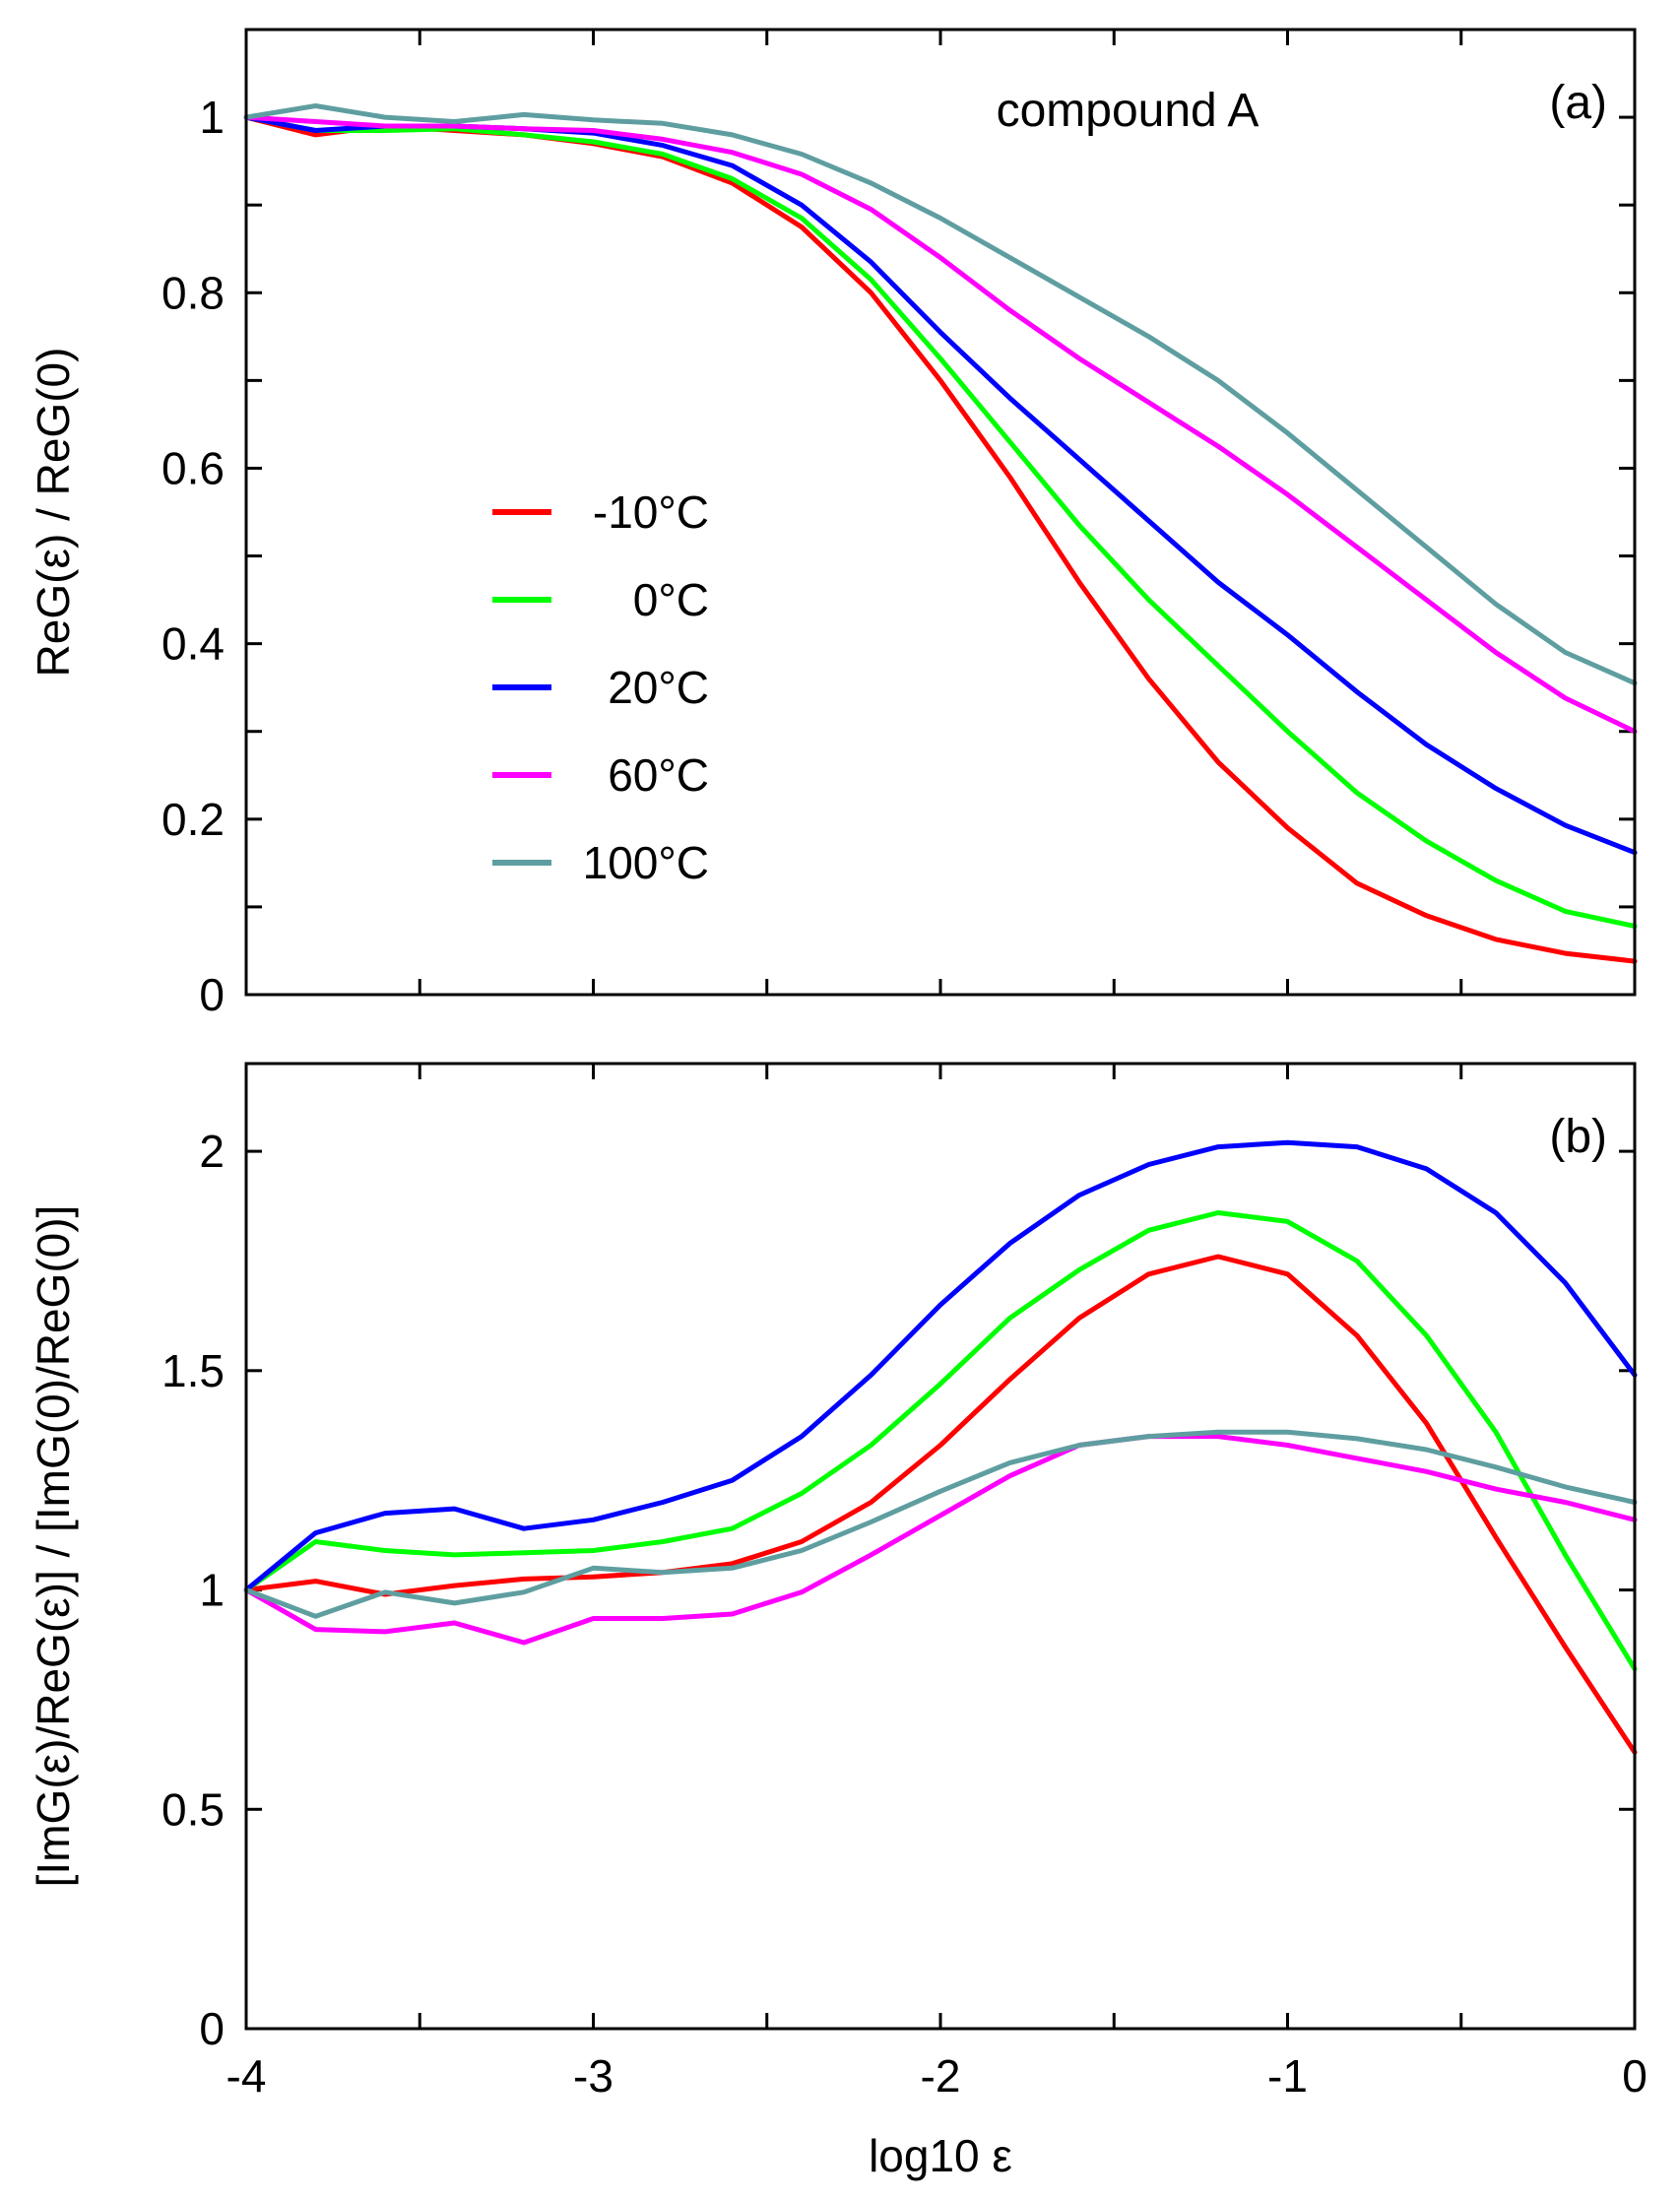 The height and width of the screenshot is (2200, 1680). I want to click on compound-annotation: compound A, so click(1128, 111).